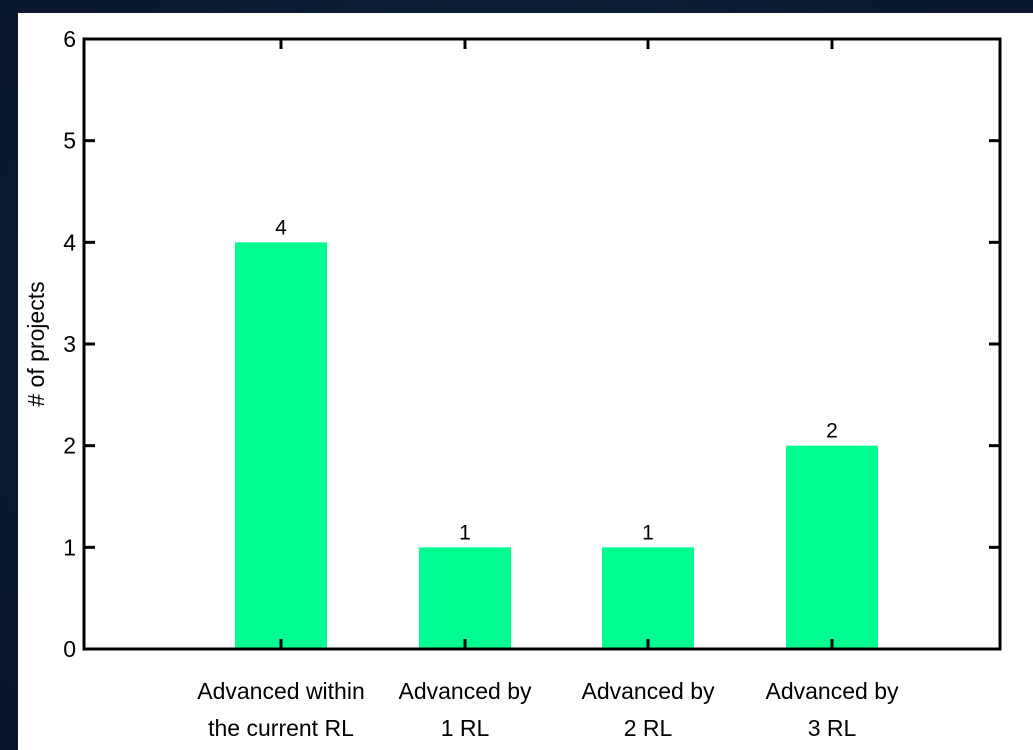 The image size is (1033, 750). What do you see at coordinates (281, 728) in the screenshot?
I see `category-label-line: the current RL` at bounding box center [281, 728].